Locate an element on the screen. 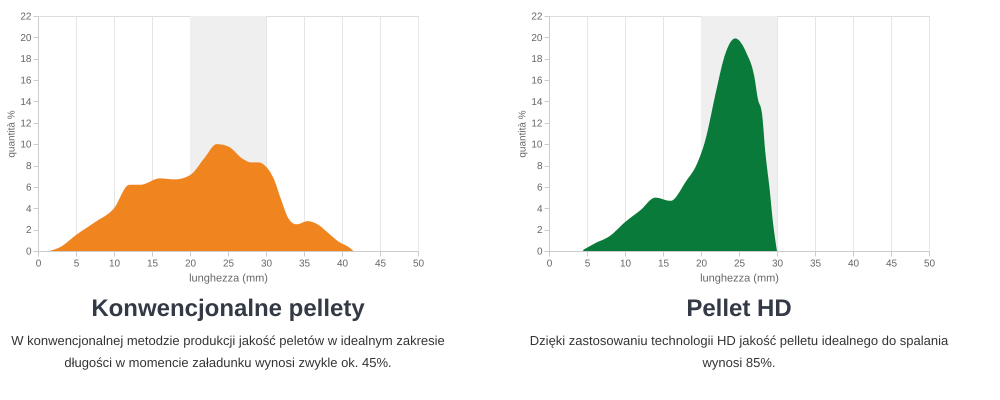  text: Dzięki zastosowaniu technologii HD jakość pelletu idealnego do spalania wynosi 85%. is located at coordinates (739, 351).